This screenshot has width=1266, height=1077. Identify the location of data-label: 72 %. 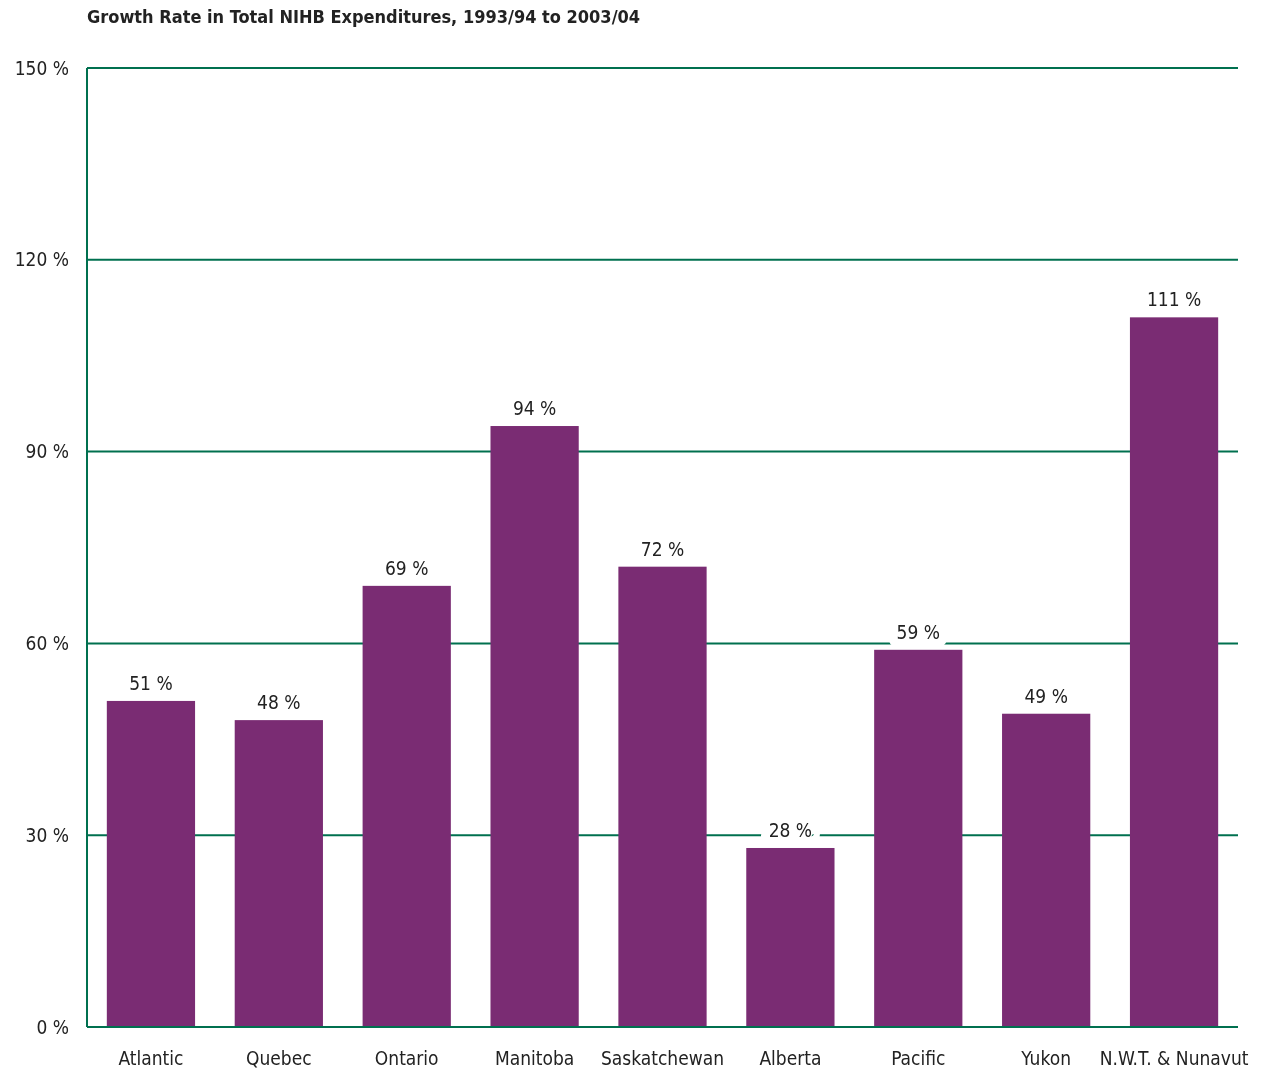
(662, 548).